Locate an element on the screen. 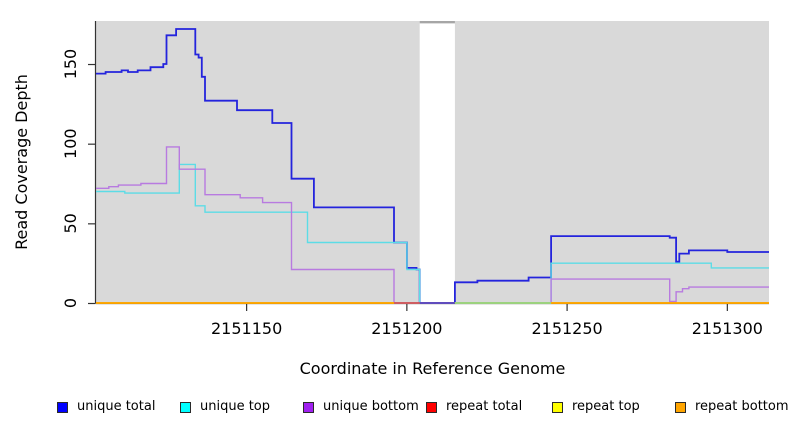 This screenshot has width=792, height=432. legend-label: unique top is located at coordinates (235, 406).